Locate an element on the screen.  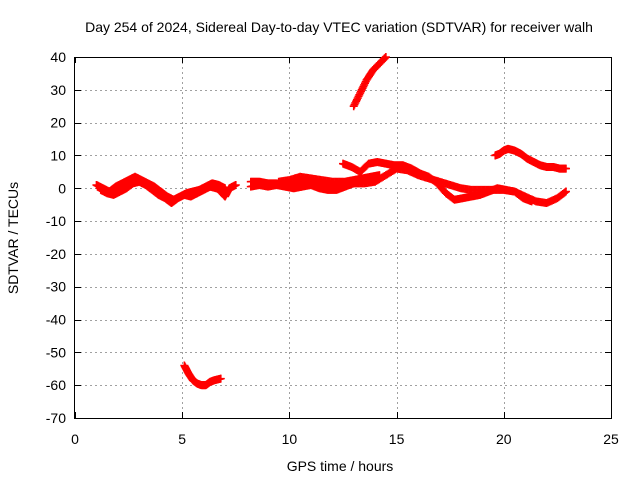
x-tick-label: 10 is located at coordinates (290, 439).